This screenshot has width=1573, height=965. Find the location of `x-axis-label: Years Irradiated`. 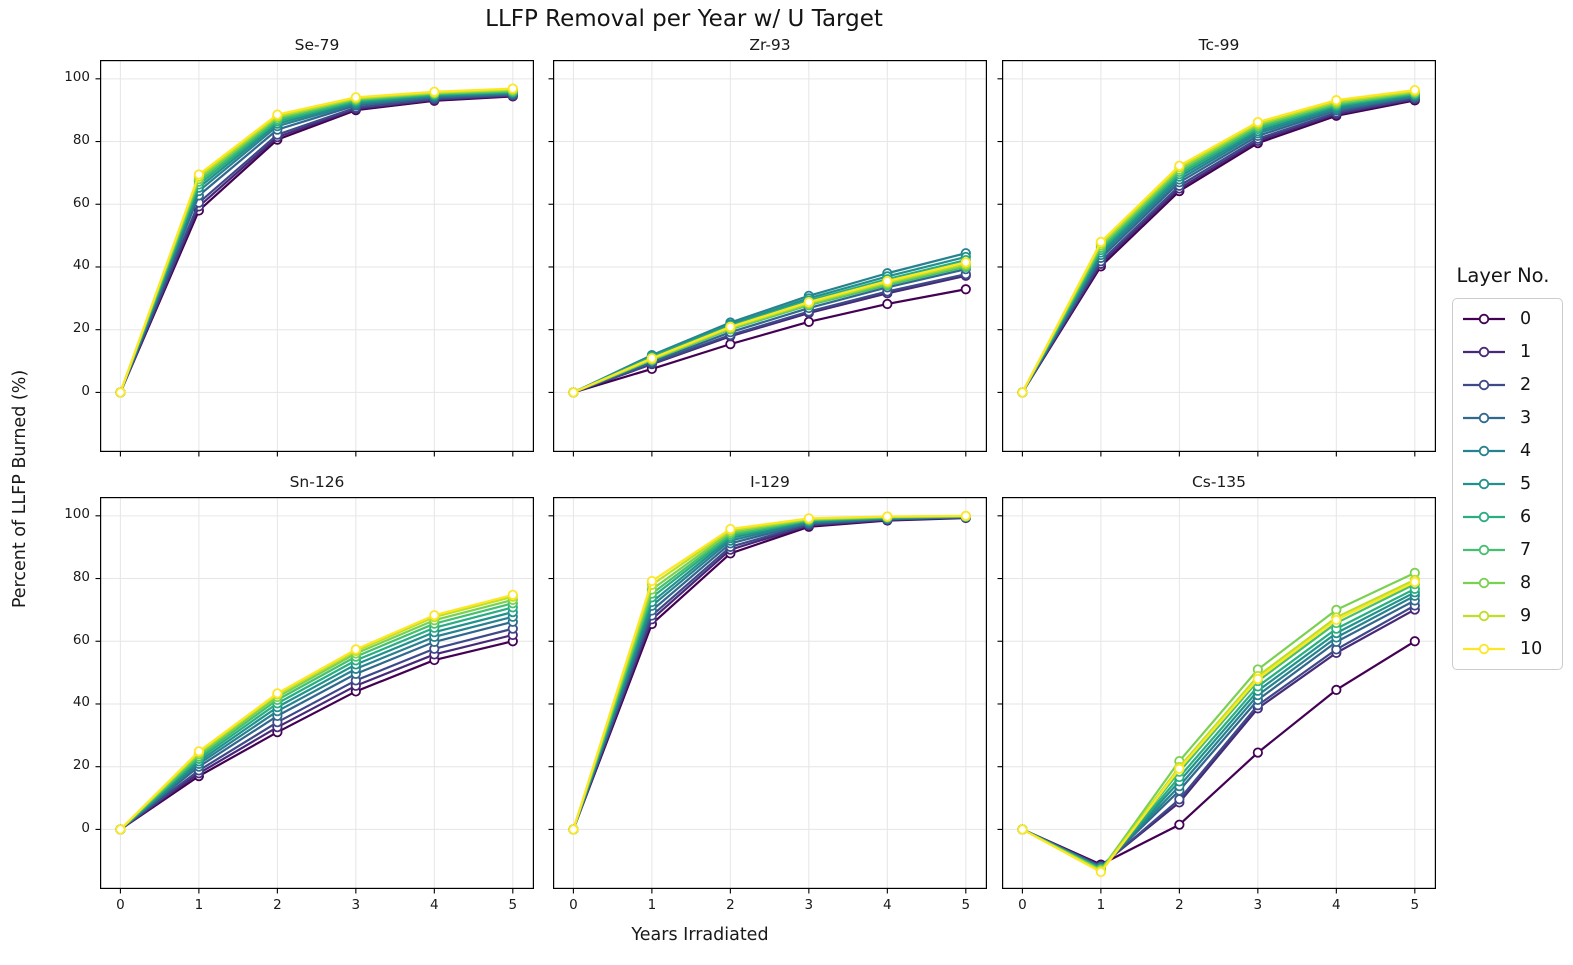

x-axis-label: Years Irradiated is located at coordinates (700, 935).